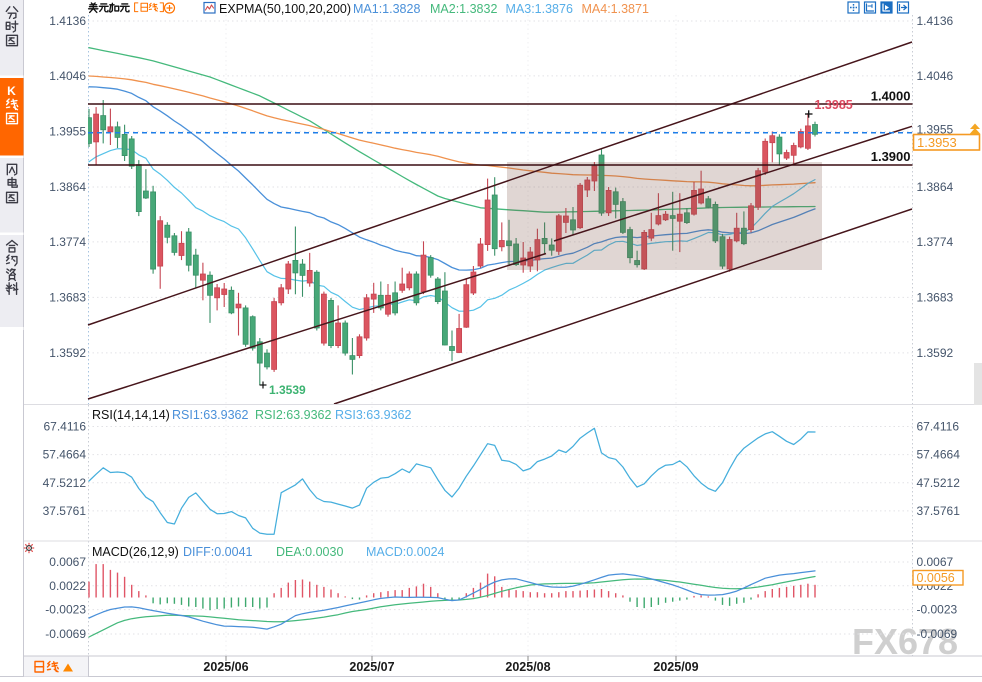 Image resolution: width=982 pixels, height=682 pixels. What do you see at coordinates (615, 9) in the screenshot?
I see `svg-text: MA4:1.3871` at bounding box center [615, 9].